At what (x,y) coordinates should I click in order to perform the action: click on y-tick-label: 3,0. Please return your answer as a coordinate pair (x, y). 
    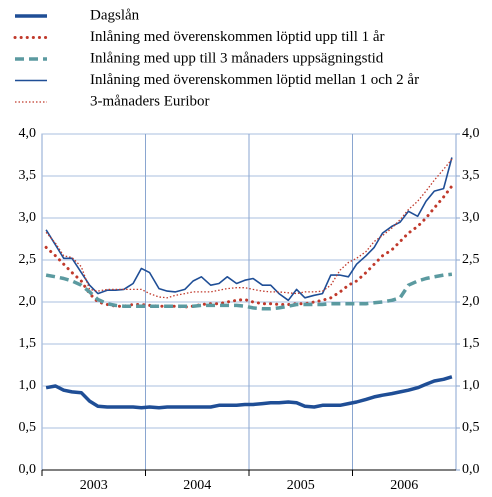
    Looking at the image, I should click on (28, 217).